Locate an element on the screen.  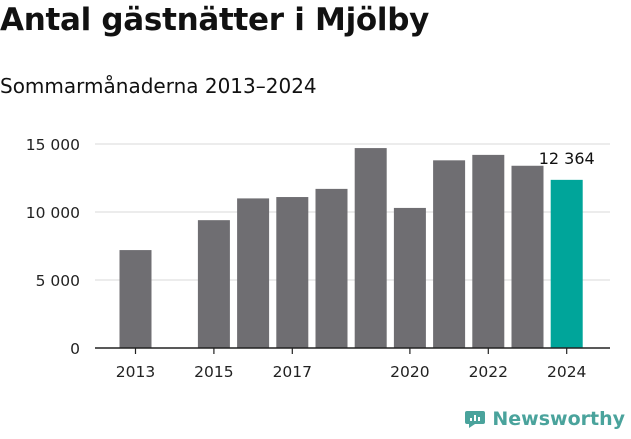
x-tick-label: 2024 is located at coordinates (566, 372).